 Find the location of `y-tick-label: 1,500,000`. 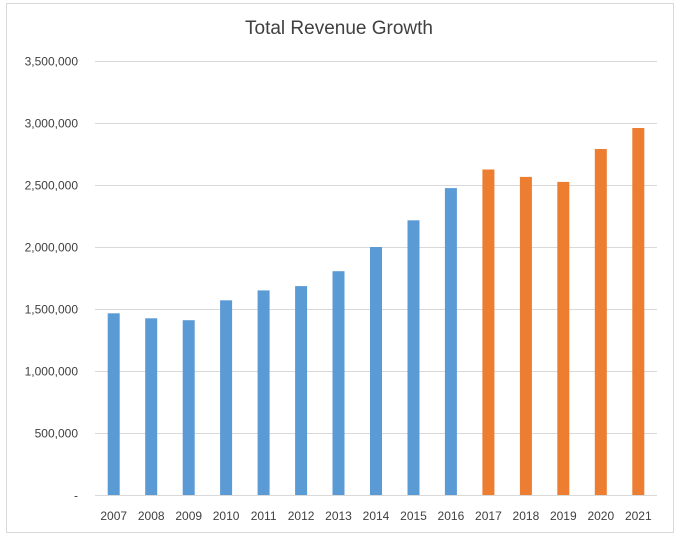

y-tick-label: 1,500,000 is located at coordinates (52, 310).